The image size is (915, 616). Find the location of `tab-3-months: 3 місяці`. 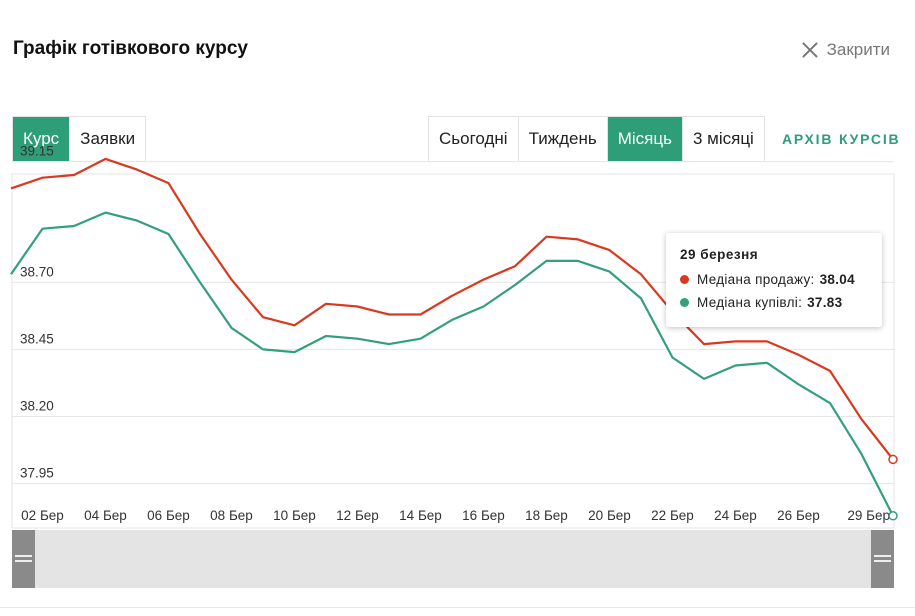

tab-3-months: 3 місяці is located at coordinates (723, 139).